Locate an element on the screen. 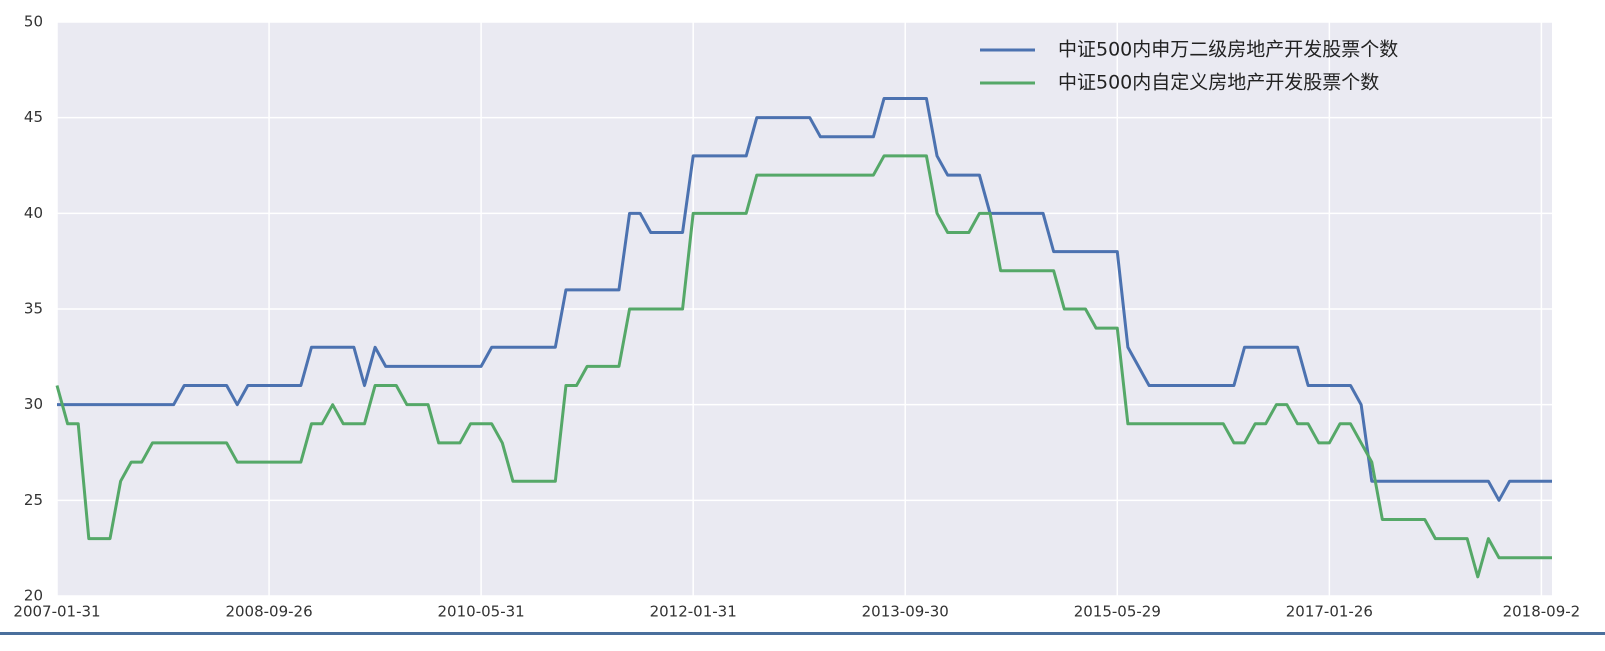  y-tick-label: 25 is located at coordinates (33, 500).